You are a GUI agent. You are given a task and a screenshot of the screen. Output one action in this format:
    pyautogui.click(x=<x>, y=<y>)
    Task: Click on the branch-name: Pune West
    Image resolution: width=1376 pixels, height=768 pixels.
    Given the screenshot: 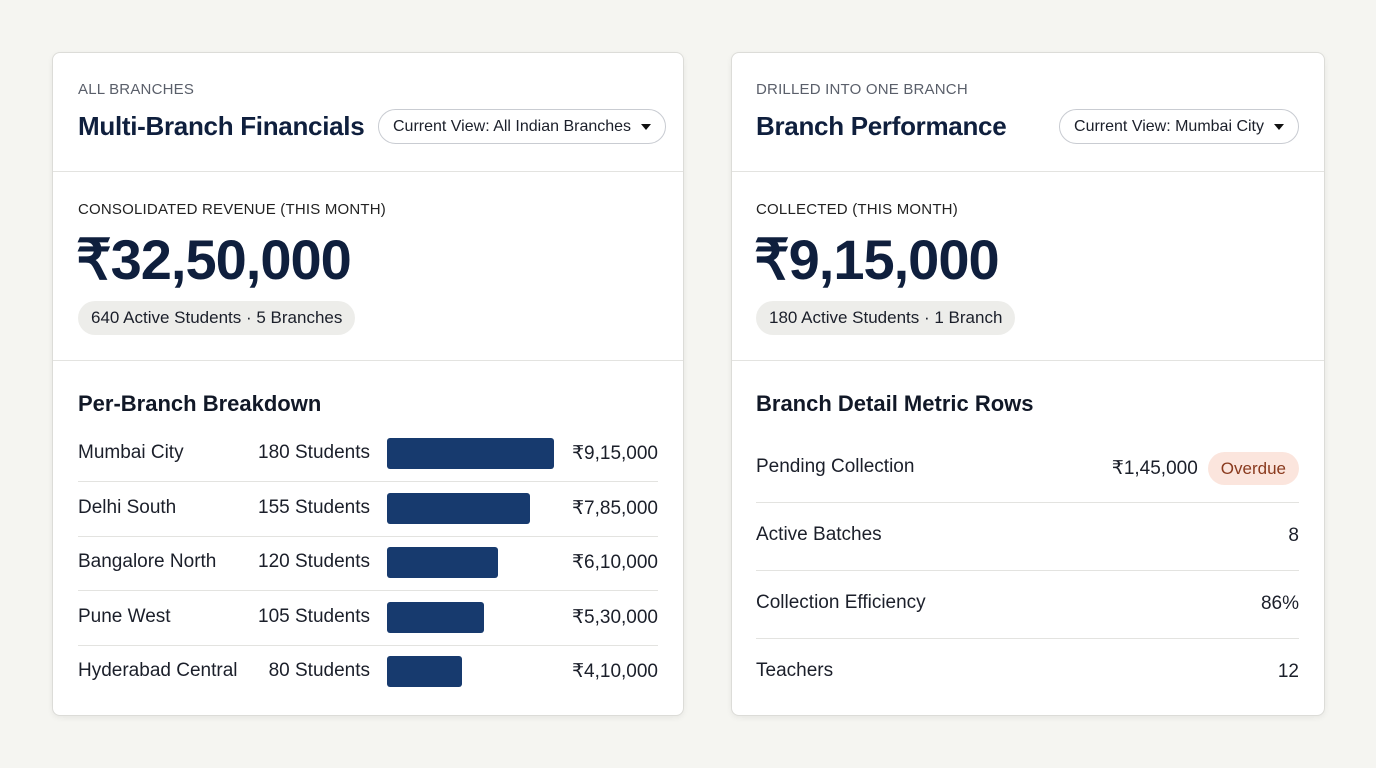 What is the action you would take?
    pyautogui.click(x=124, y=616)
    